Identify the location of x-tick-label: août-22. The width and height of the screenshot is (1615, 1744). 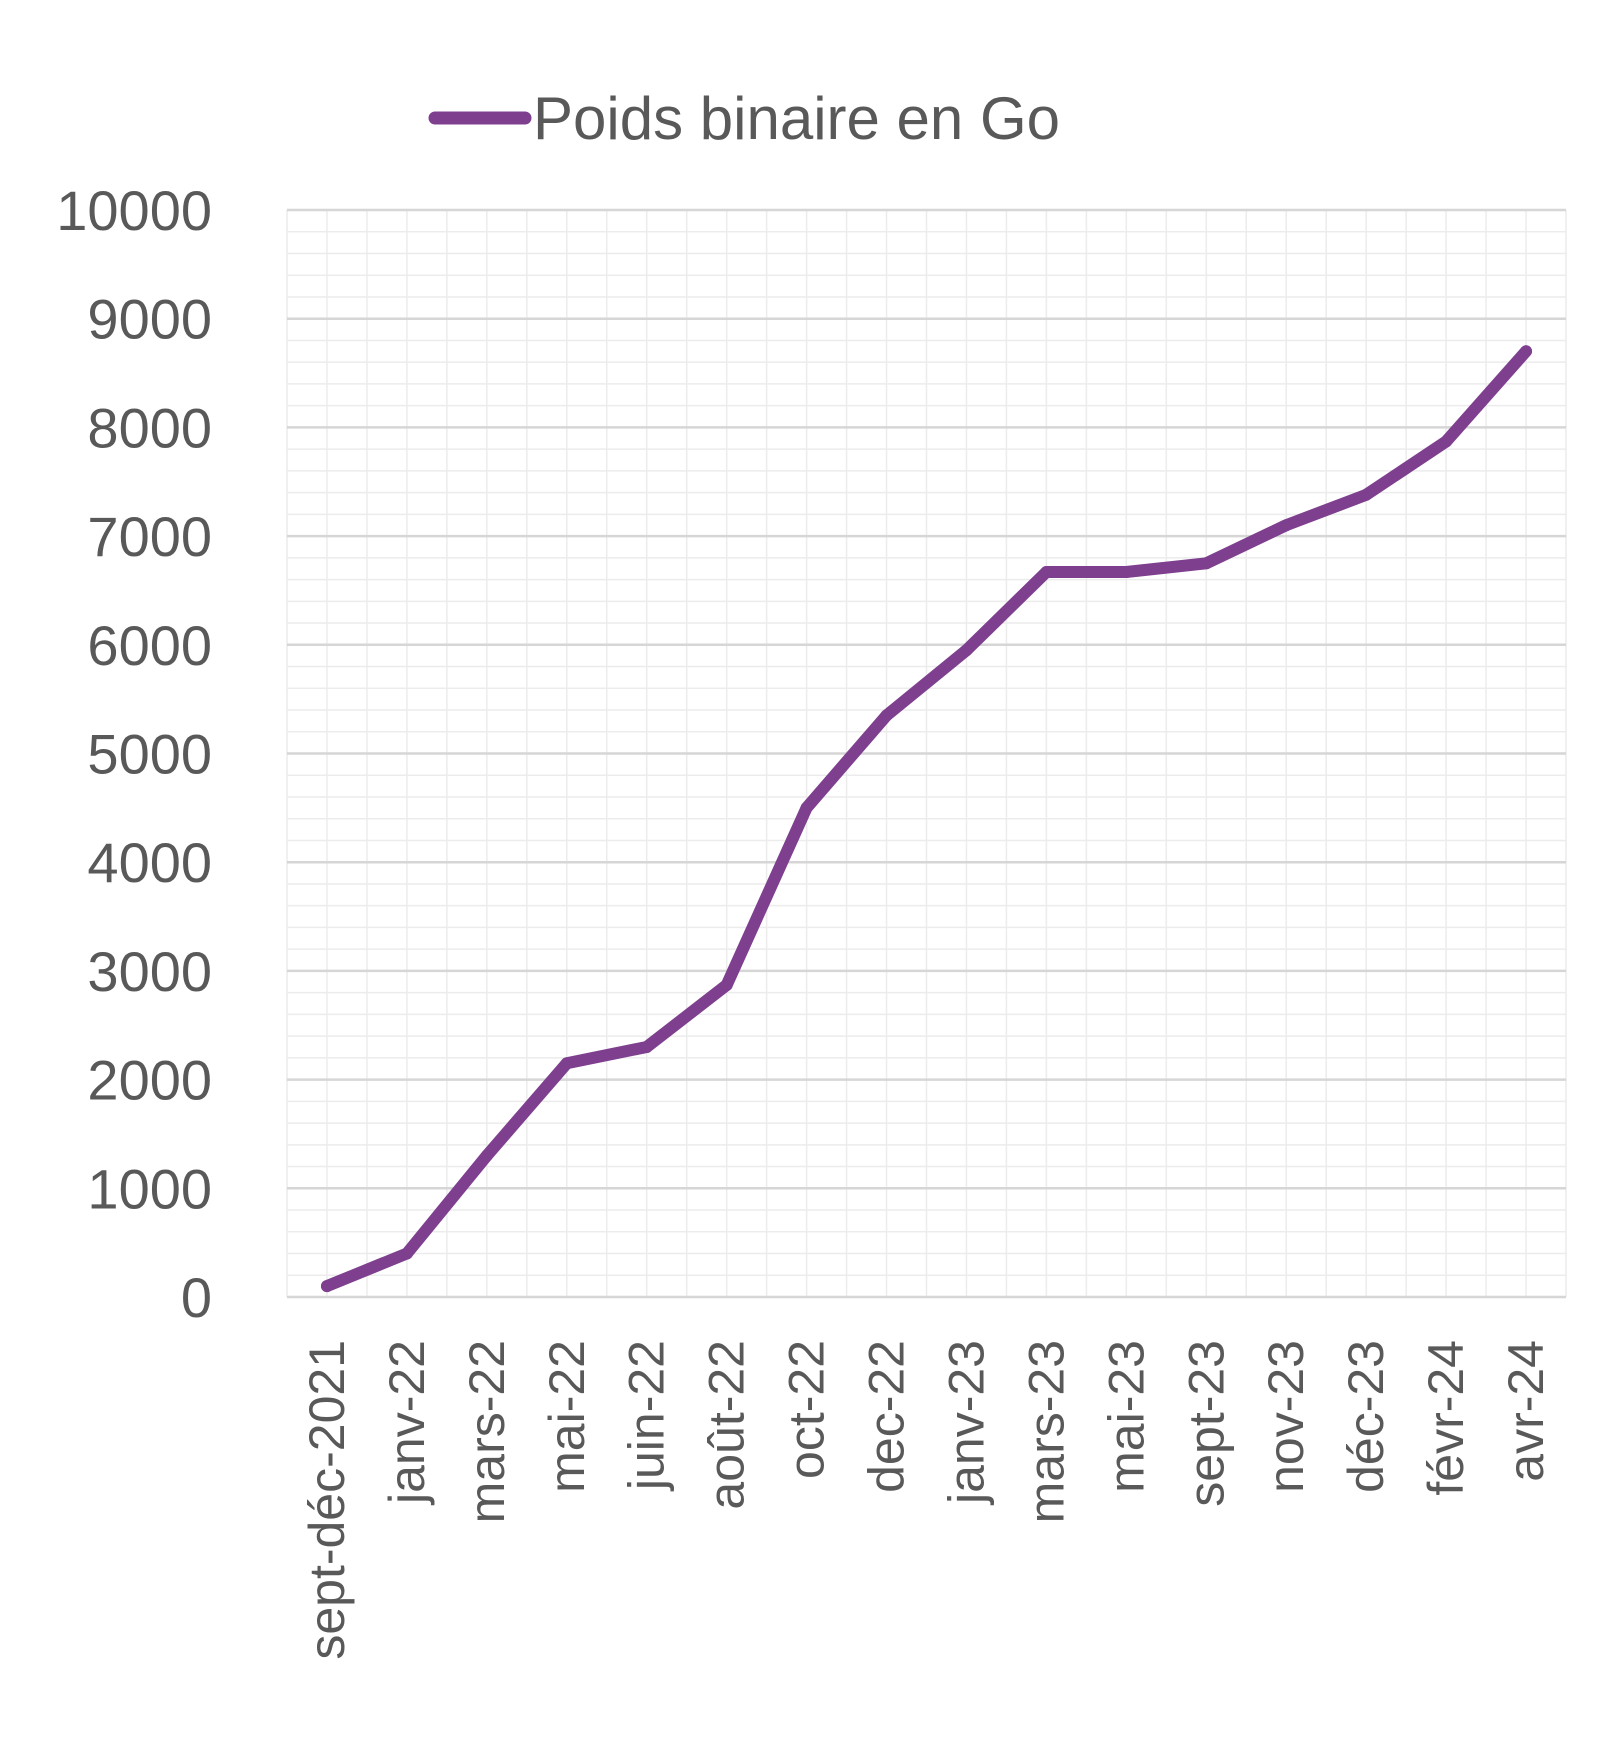
(727, 1425).